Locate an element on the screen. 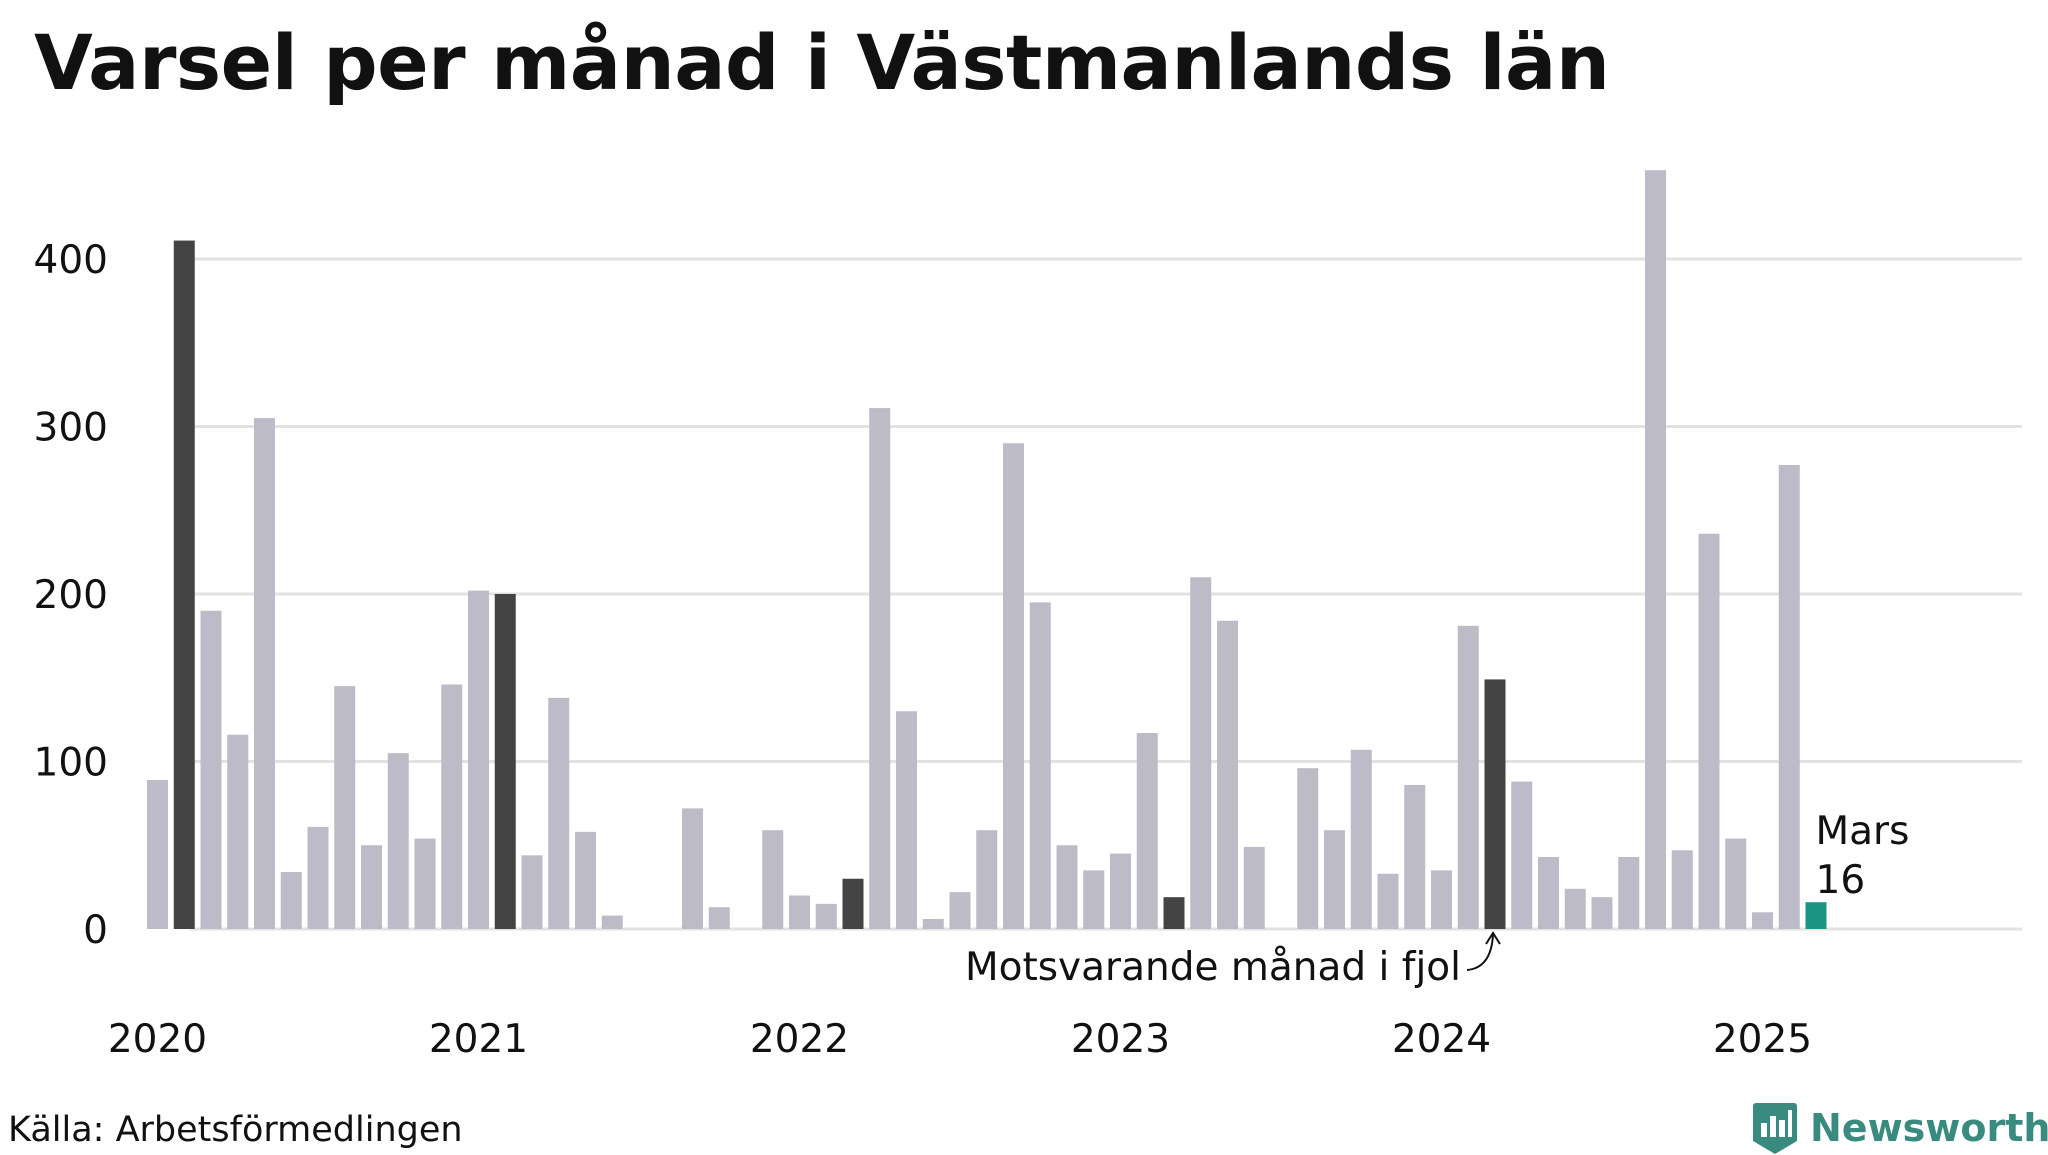 The width and height of the screenshot is (2048, 1155). same-month-arrow is located at coordinates (1483, 951).